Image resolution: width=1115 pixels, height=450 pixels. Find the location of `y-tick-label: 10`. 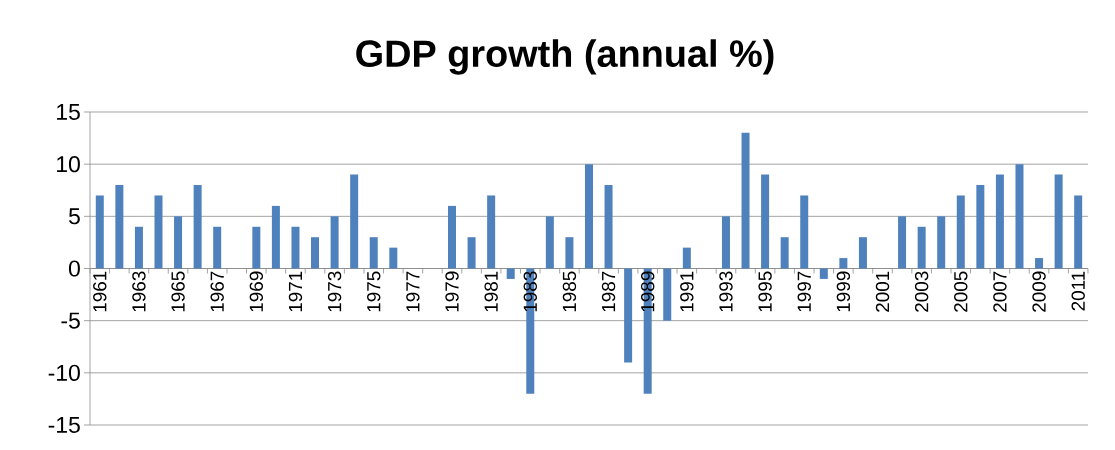

y-tick-label: 10 is located at coordinates (68, 164).